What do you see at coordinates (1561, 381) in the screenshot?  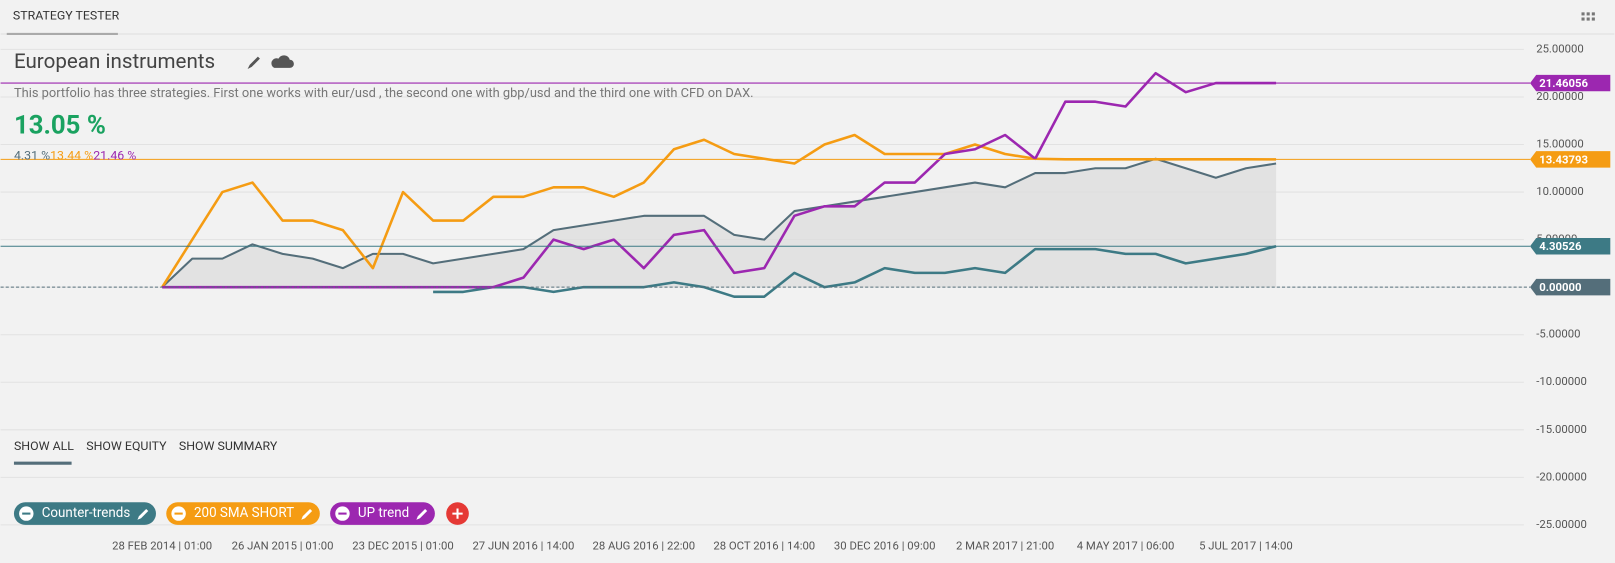 I see `y-tick-label: -10.00000` at bounding box center [1561, 381].